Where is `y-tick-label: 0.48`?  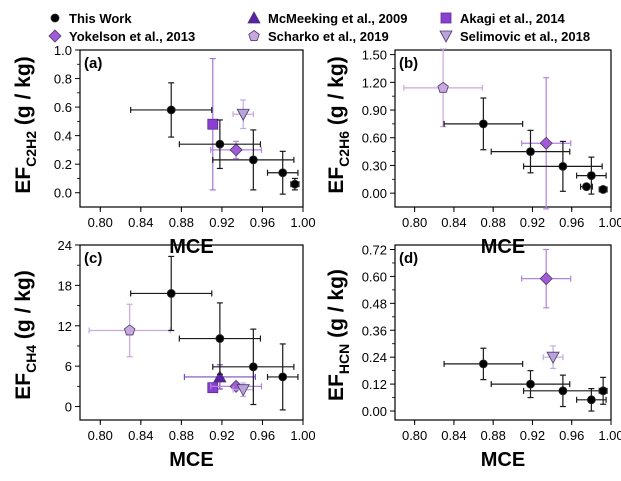
y-tick-label: 0.48 is located at coordinates (374, 303).